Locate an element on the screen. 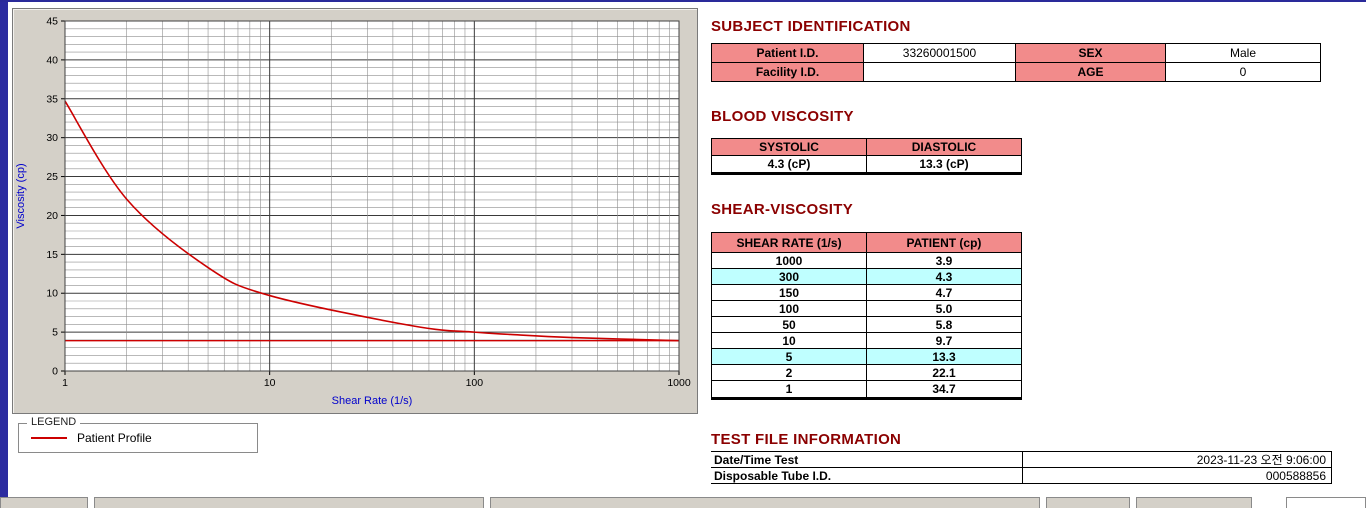 This screenshot has height=508, width=1366. svg-text: 25 is located at coordinates (52, 177).